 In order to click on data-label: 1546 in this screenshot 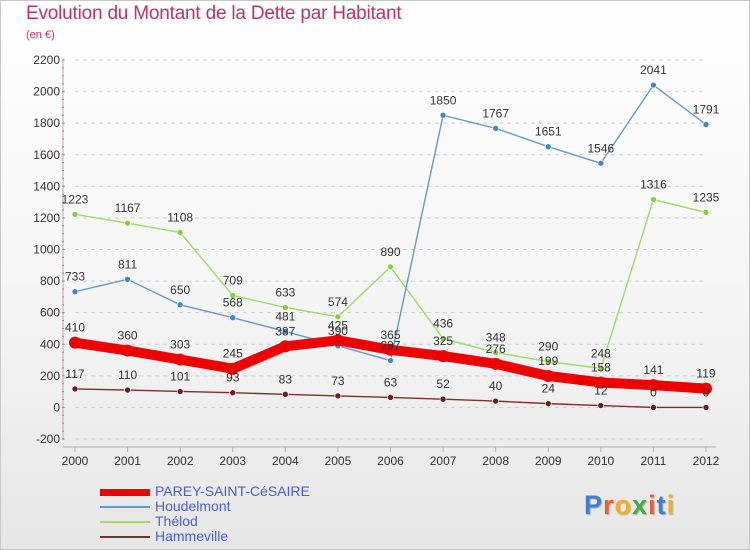, I will do `click(600, 148)`.